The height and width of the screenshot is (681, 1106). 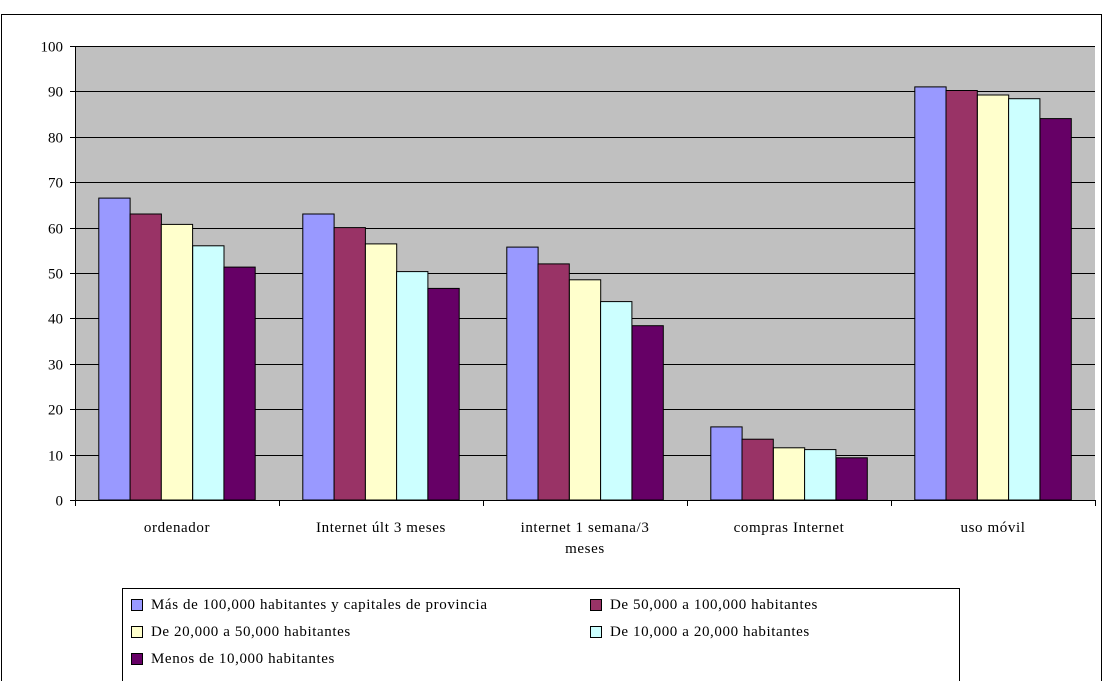 I want to click on legend-label: De 20,000 a 50,000 habitantes, so click(x=251, y=632).